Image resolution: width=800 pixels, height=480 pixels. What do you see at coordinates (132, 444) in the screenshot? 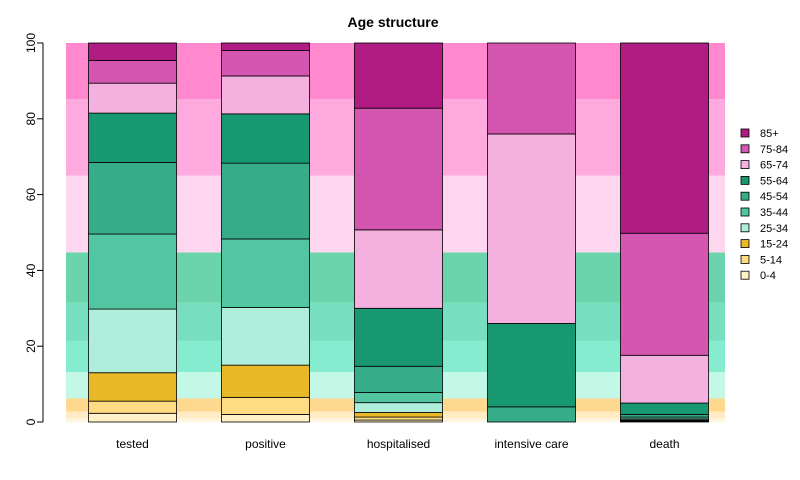
I see `x-tick-label: tested` at bounding box center [132, 444].